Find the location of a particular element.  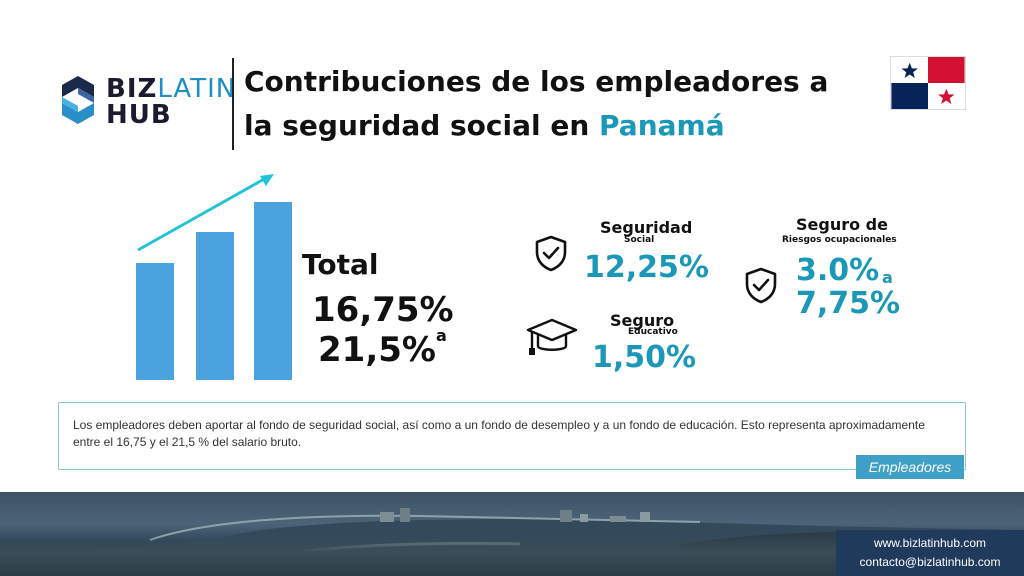

bizlatinhub-logo-mark is located at coordinates (78, 100).